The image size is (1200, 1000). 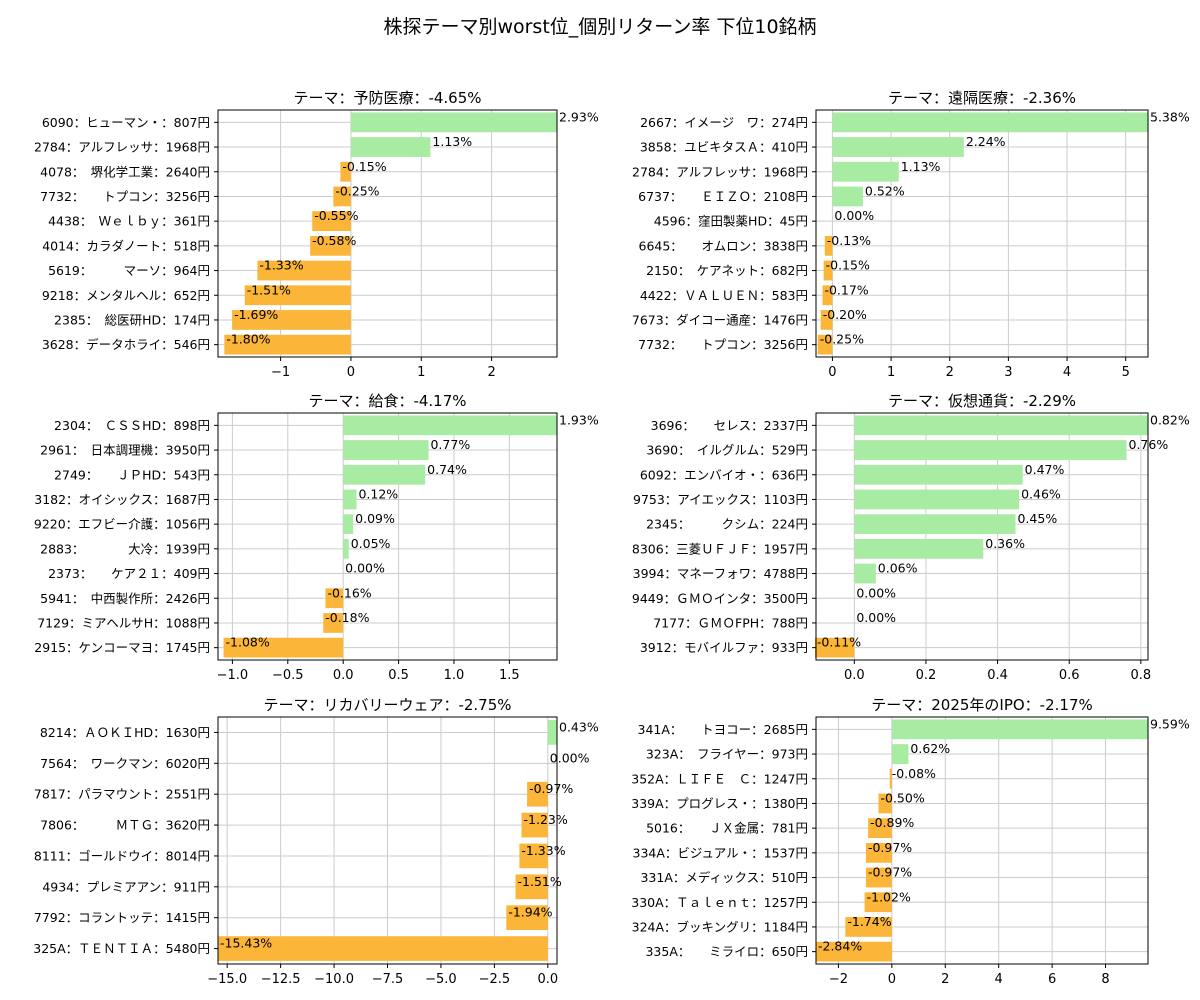 What do you see at coordinates (1170, 419) in the screenshot?
I see `data-label: 0.82%` at bounding box center [1170, 419].